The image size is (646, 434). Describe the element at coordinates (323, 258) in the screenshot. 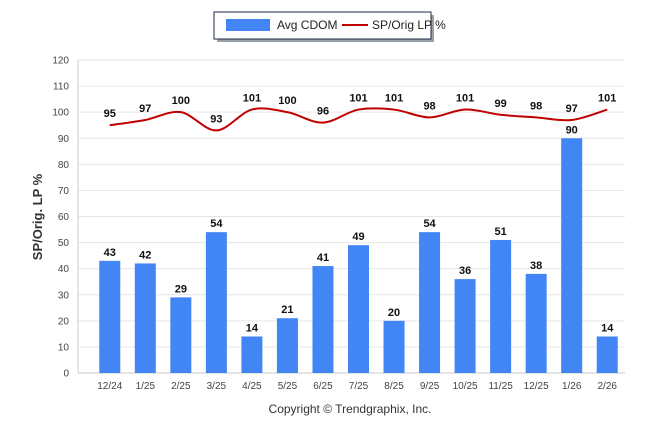

I see `bar-value-label: 41` at that location.